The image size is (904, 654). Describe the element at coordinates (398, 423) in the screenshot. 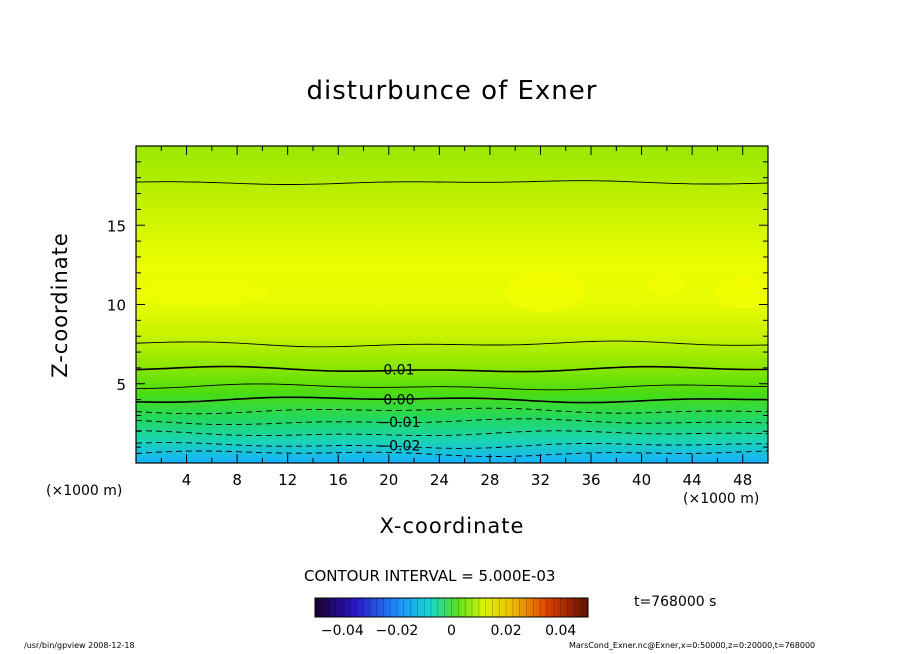

I see `contour-label: −0.01` at that location.